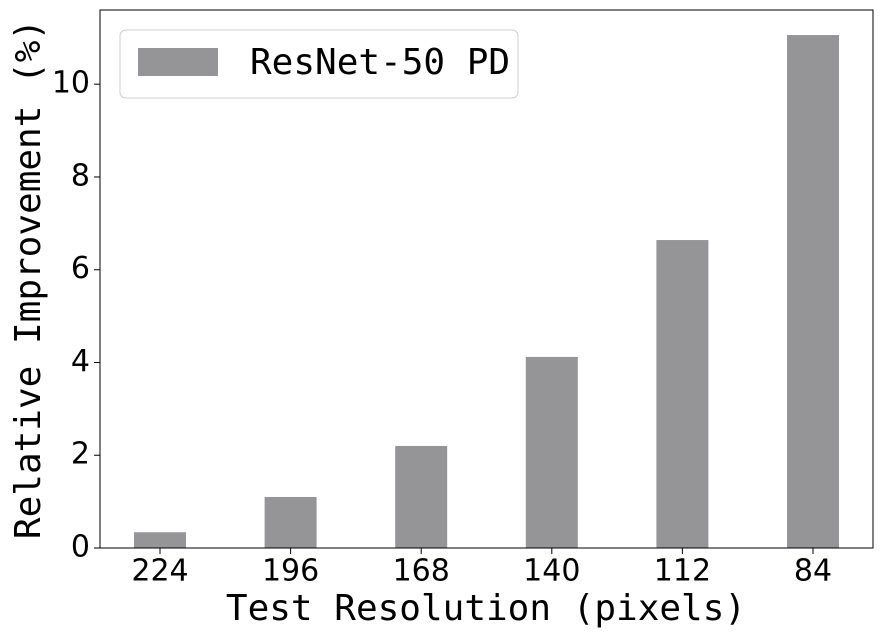  What do you see at coordinates (80, 268) in the screenshot?
I see `y-tick-label: 6` at bounding box center [80, 268].